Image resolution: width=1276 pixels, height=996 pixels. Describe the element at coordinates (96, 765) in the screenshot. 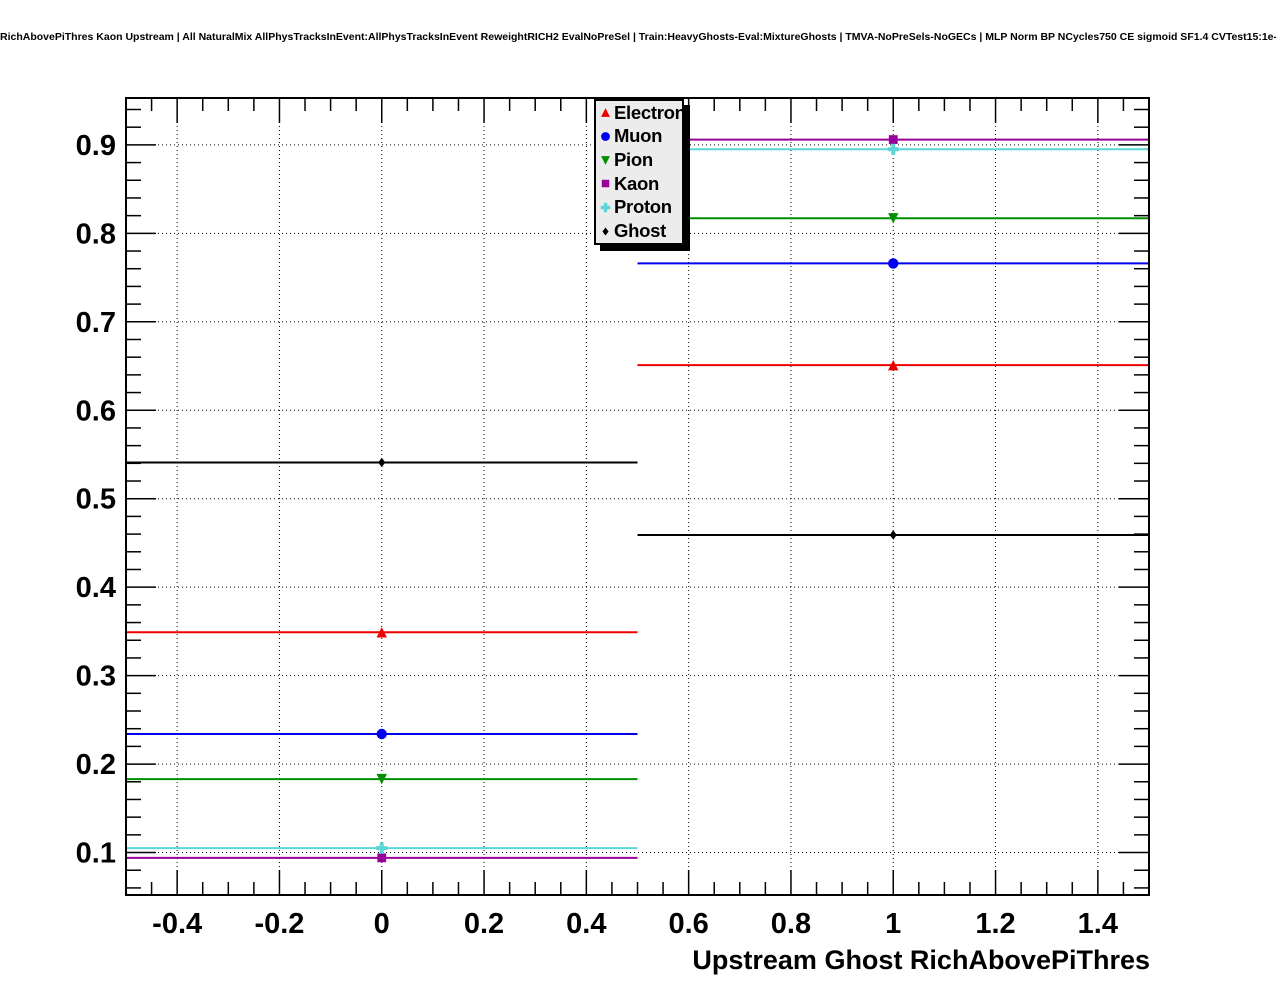

I see `y-tick-label: 0.2` at that location.